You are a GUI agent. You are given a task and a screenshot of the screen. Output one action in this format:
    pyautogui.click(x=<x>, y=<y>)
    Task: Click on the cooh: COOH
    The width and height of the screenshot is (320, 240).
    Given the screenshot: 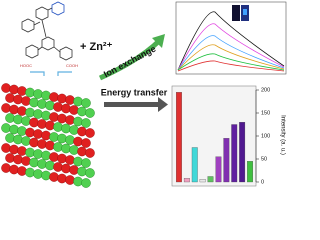 What is the action you would take?
    pyautogui.click(x=72, y=65)
    